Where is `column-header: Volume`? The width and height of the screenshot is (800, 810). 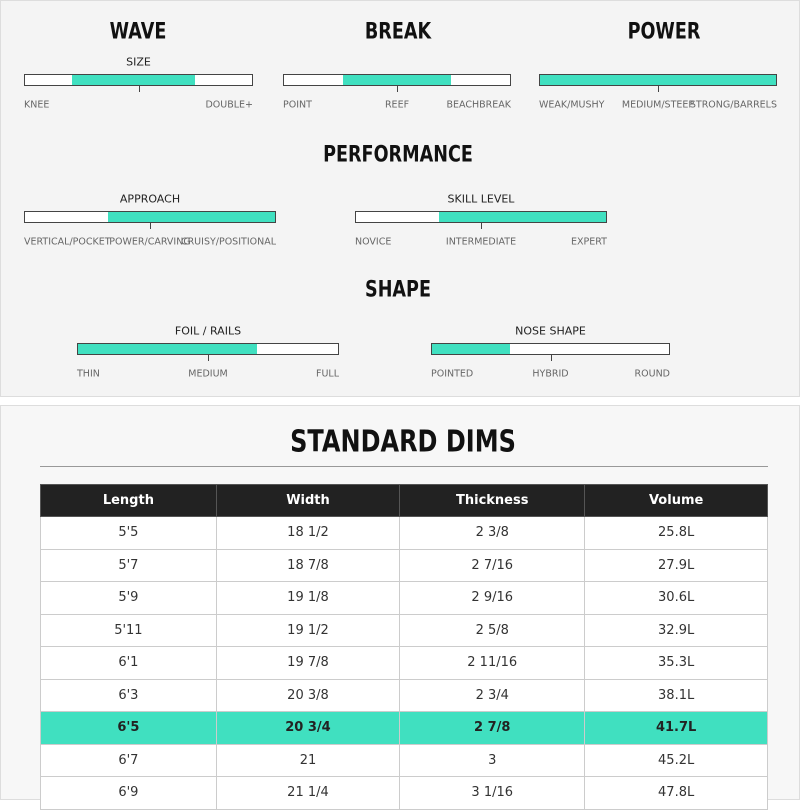 column-header: Volume is located at coordinates (676, 500).